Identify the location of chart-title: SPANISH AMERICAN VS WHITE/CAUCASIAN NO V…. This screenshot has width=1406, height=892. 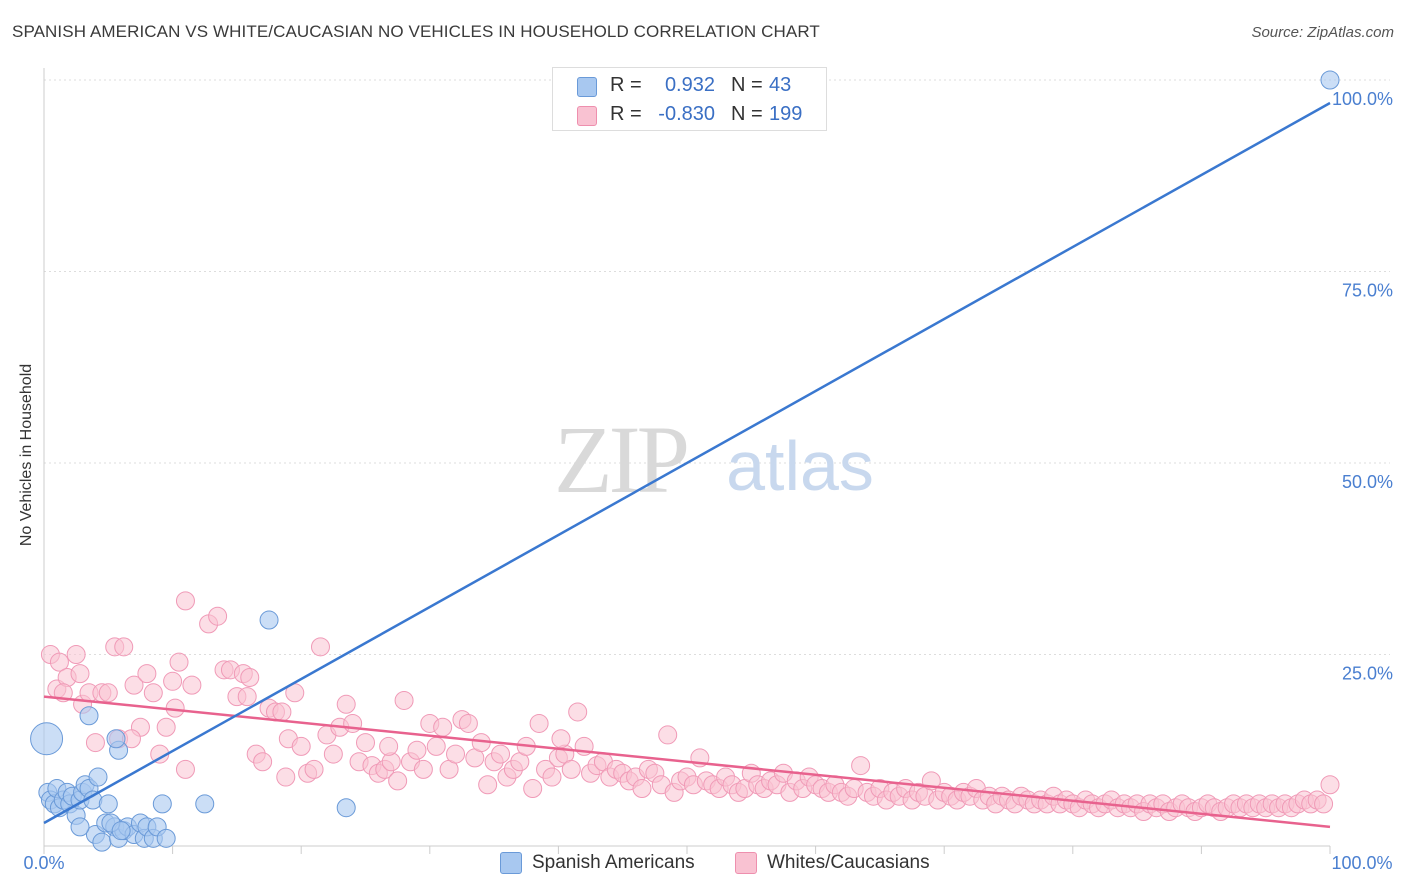
(416, 31).